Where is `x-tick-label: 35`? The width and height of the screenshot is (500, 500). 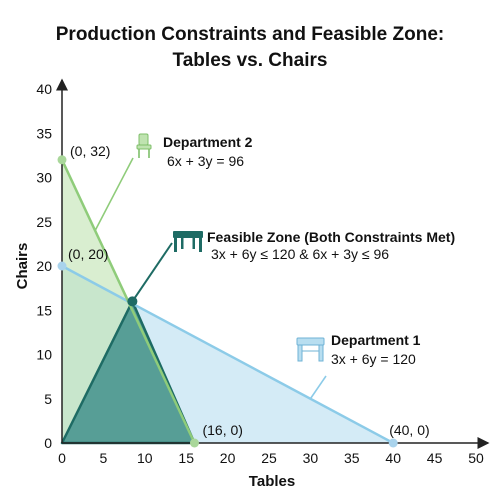
x-tick-label: 35 is located at coordinates (352, 458).